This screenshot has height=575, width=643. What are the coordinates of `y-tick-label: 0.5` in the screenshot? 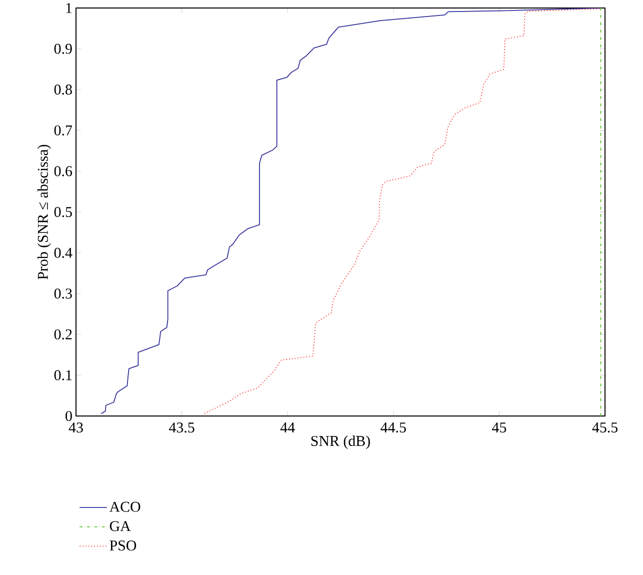 It's located at (63, 212).